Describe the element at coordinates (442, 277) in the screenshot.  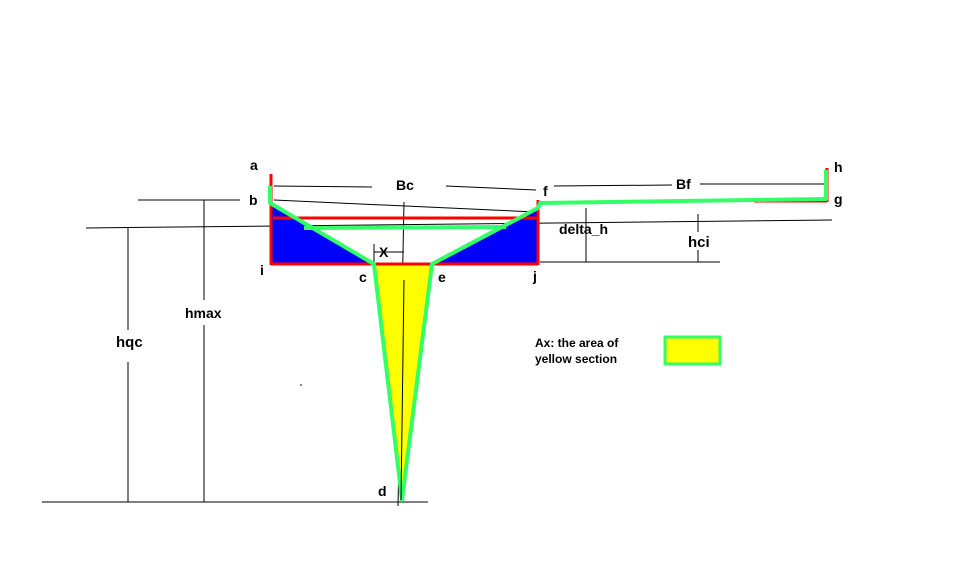
I see `label-point-e: e` at that location.